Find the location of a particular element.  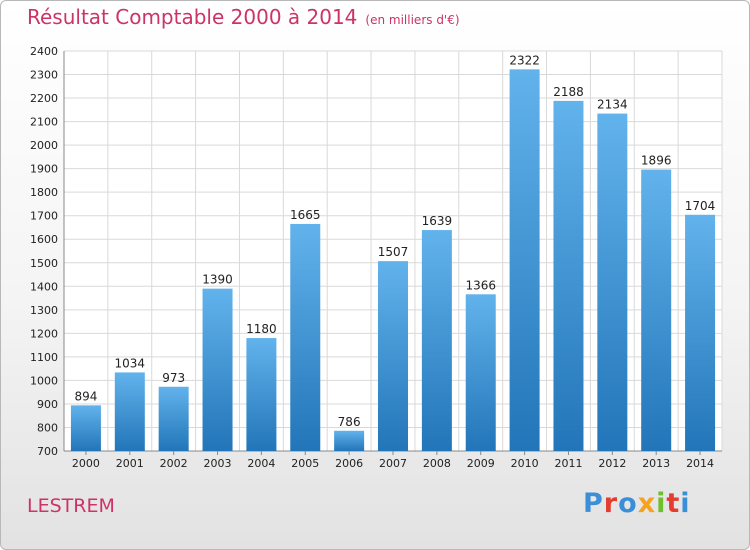

y-tick-label: 900 is located at coordinates (47, 404).